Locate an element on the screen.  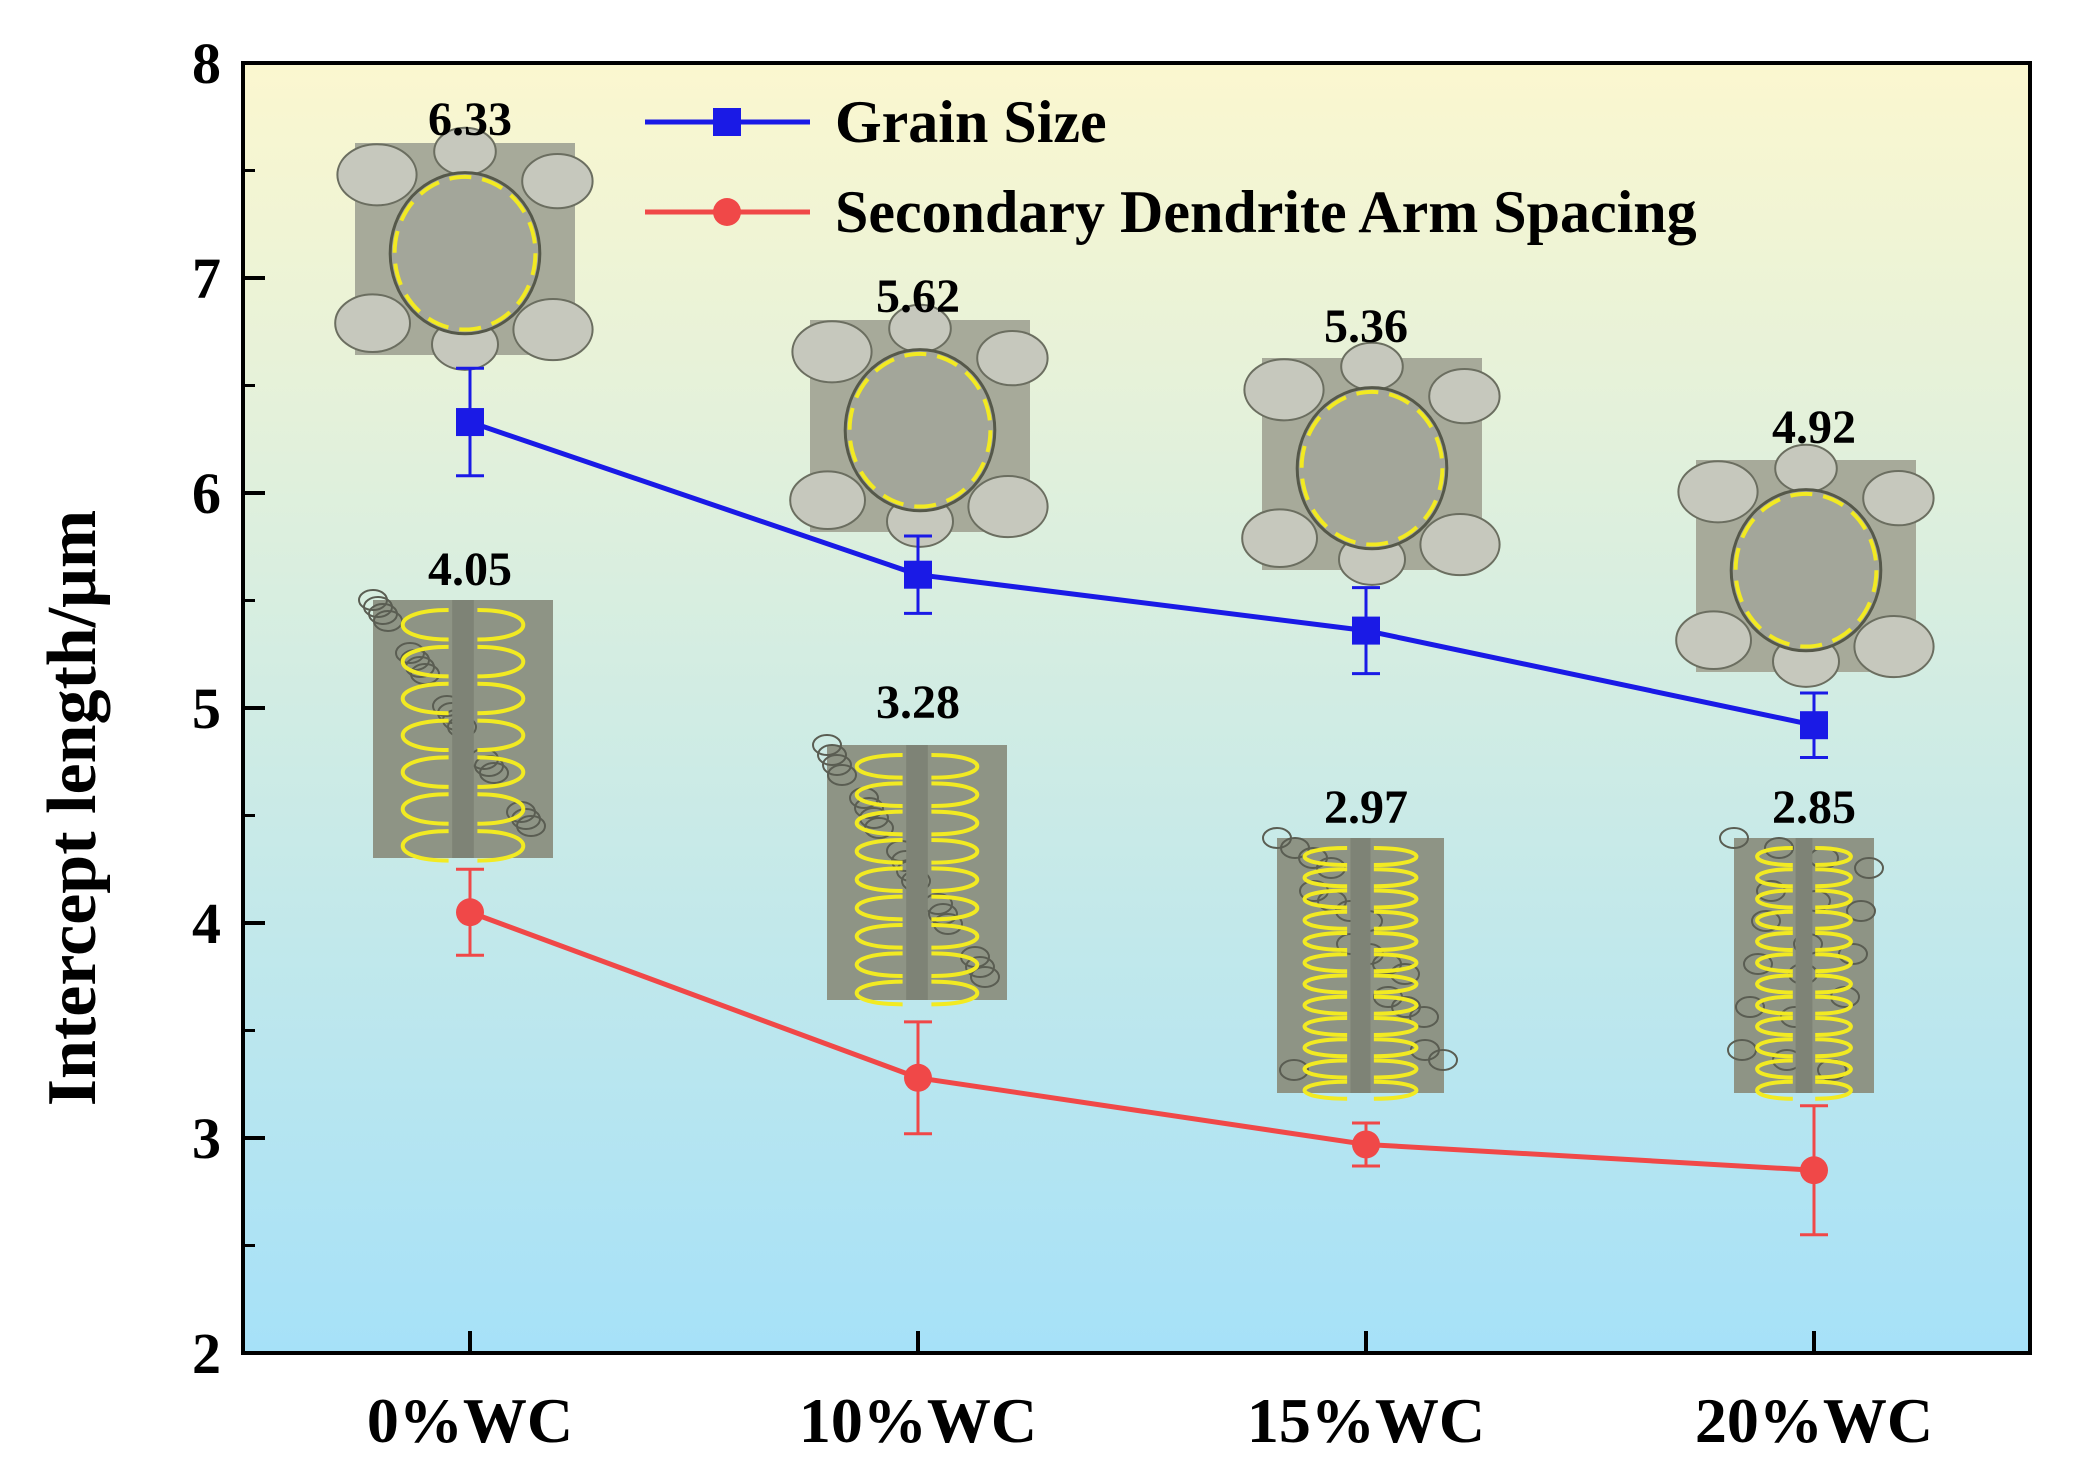
y-tick-label: 4 is located at coordinates (206, 923).